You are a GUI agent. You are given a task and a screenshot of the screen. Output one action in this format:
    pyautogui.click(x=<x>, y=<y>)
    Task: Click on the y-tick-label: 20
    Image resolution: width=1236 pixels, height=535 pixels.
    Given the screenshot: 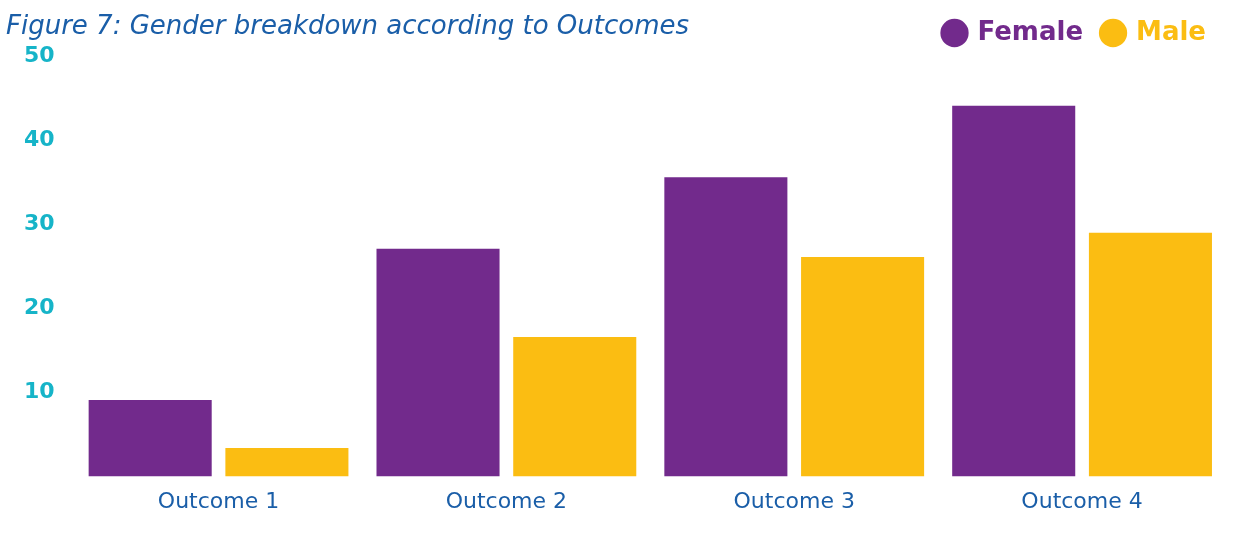 What is the action you would take?
    pyautogui.click(x=39, y=307)
    